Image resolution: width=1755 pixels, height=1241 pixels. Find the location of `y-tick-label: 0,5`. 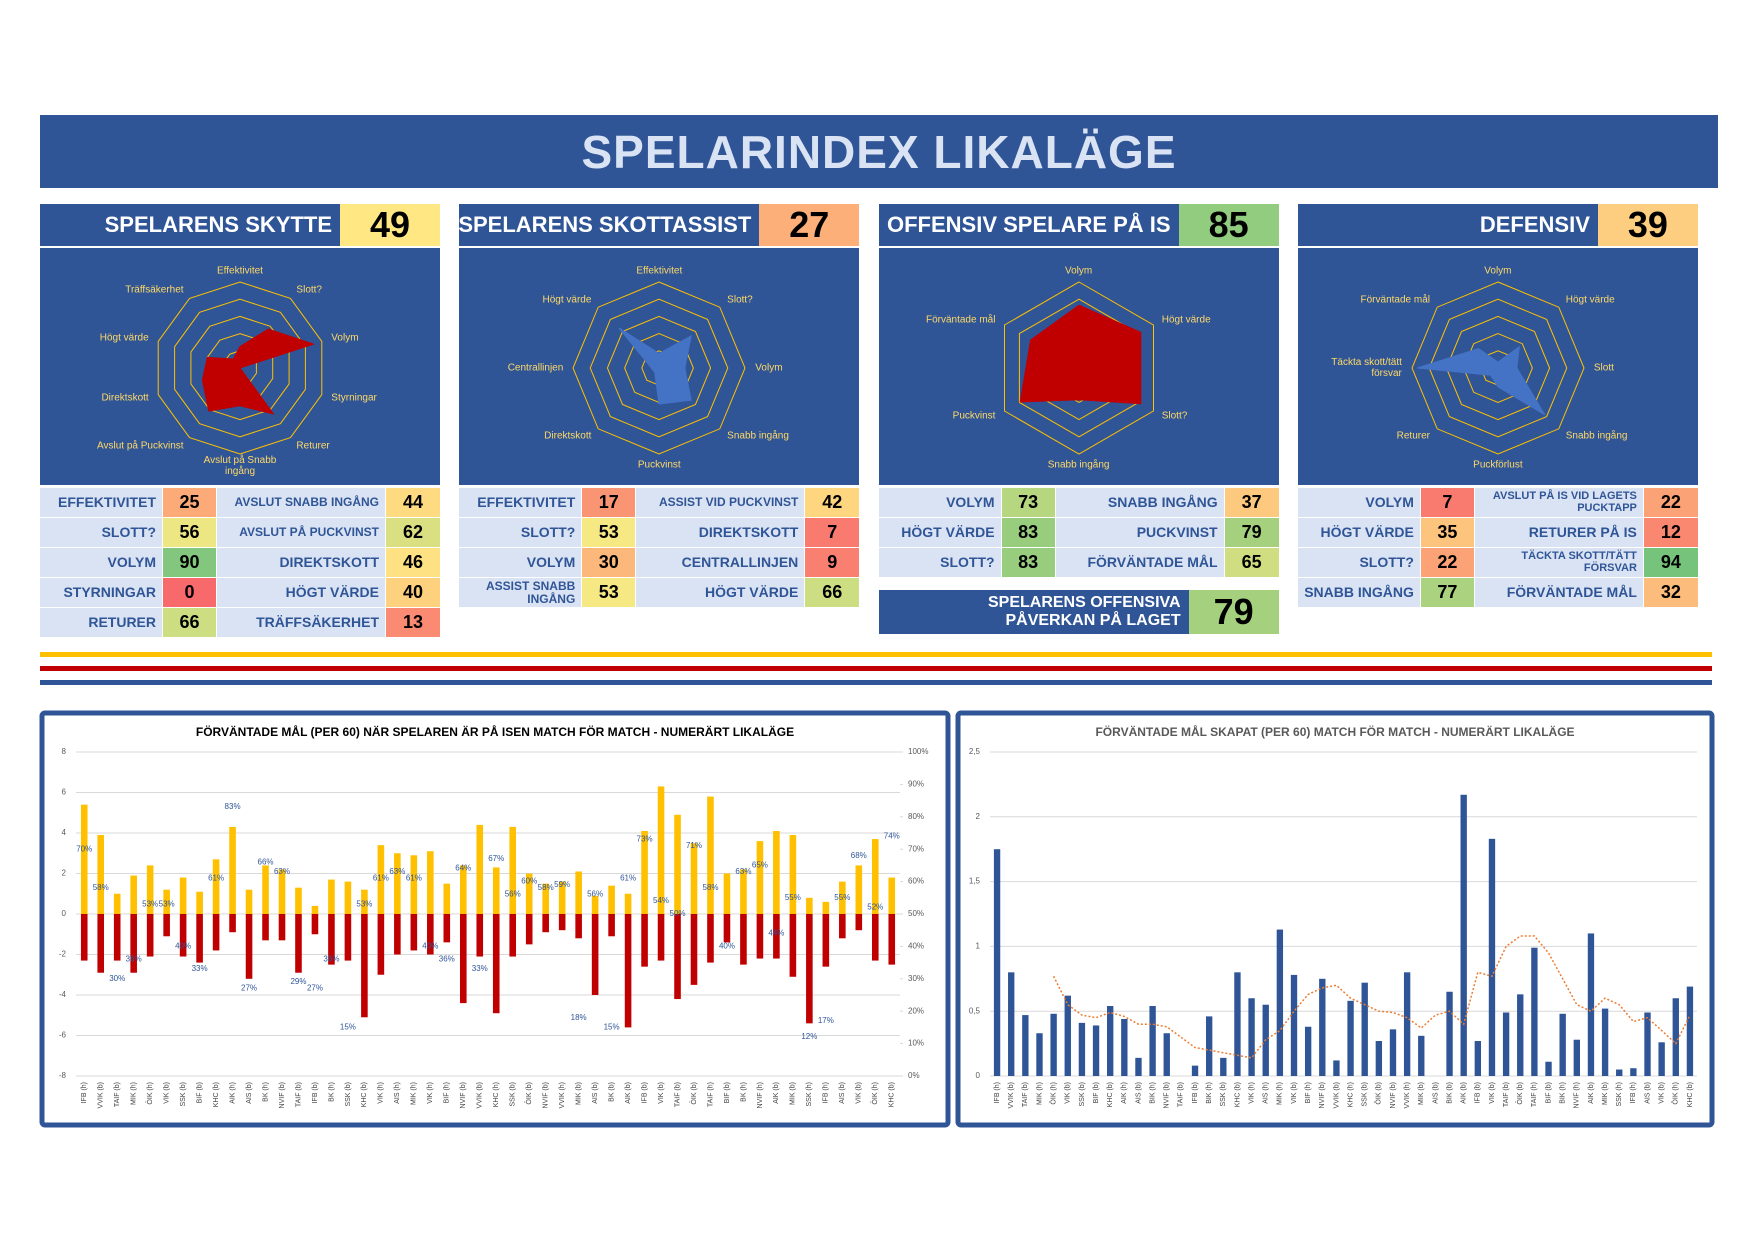

y-tick-label: 0,5 is located at coordinates (975, 1010).